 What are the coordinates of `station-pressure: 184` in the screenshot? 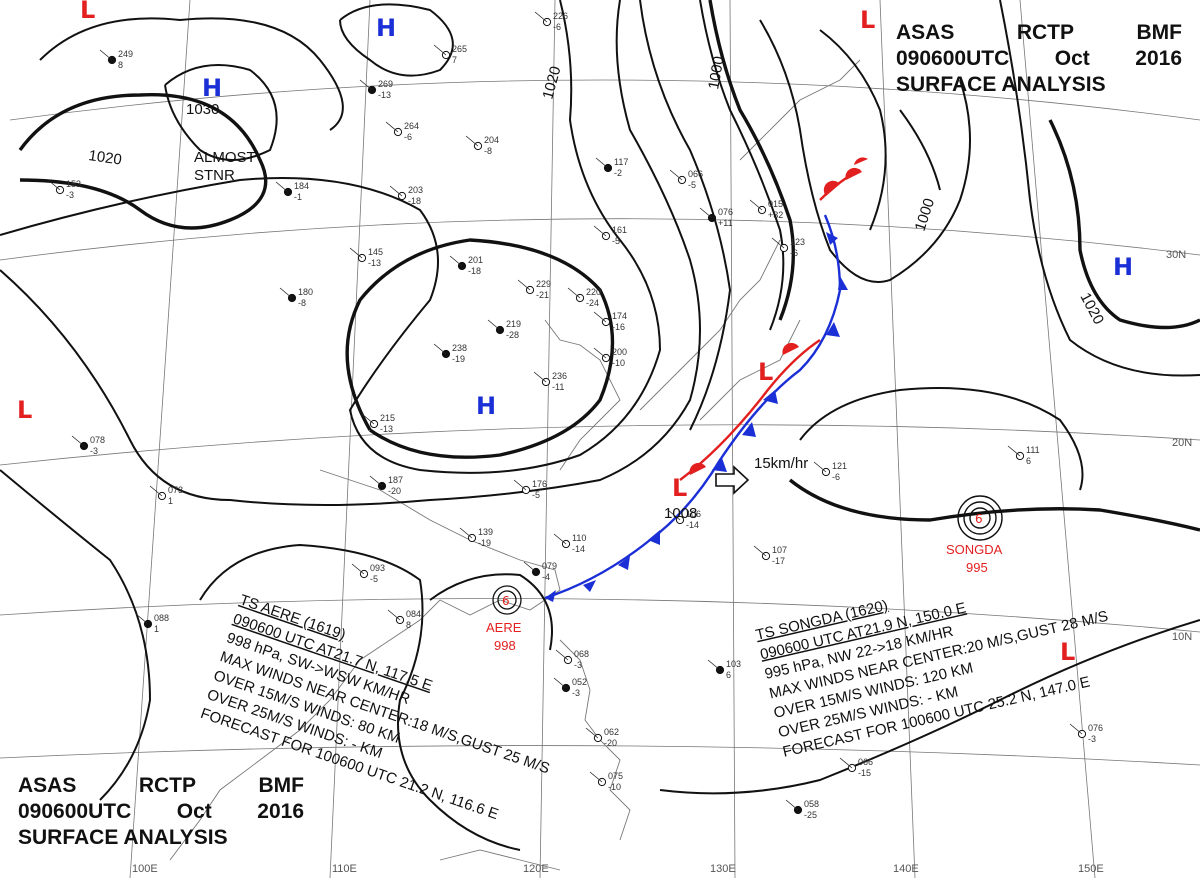 It's located at (301, 186).